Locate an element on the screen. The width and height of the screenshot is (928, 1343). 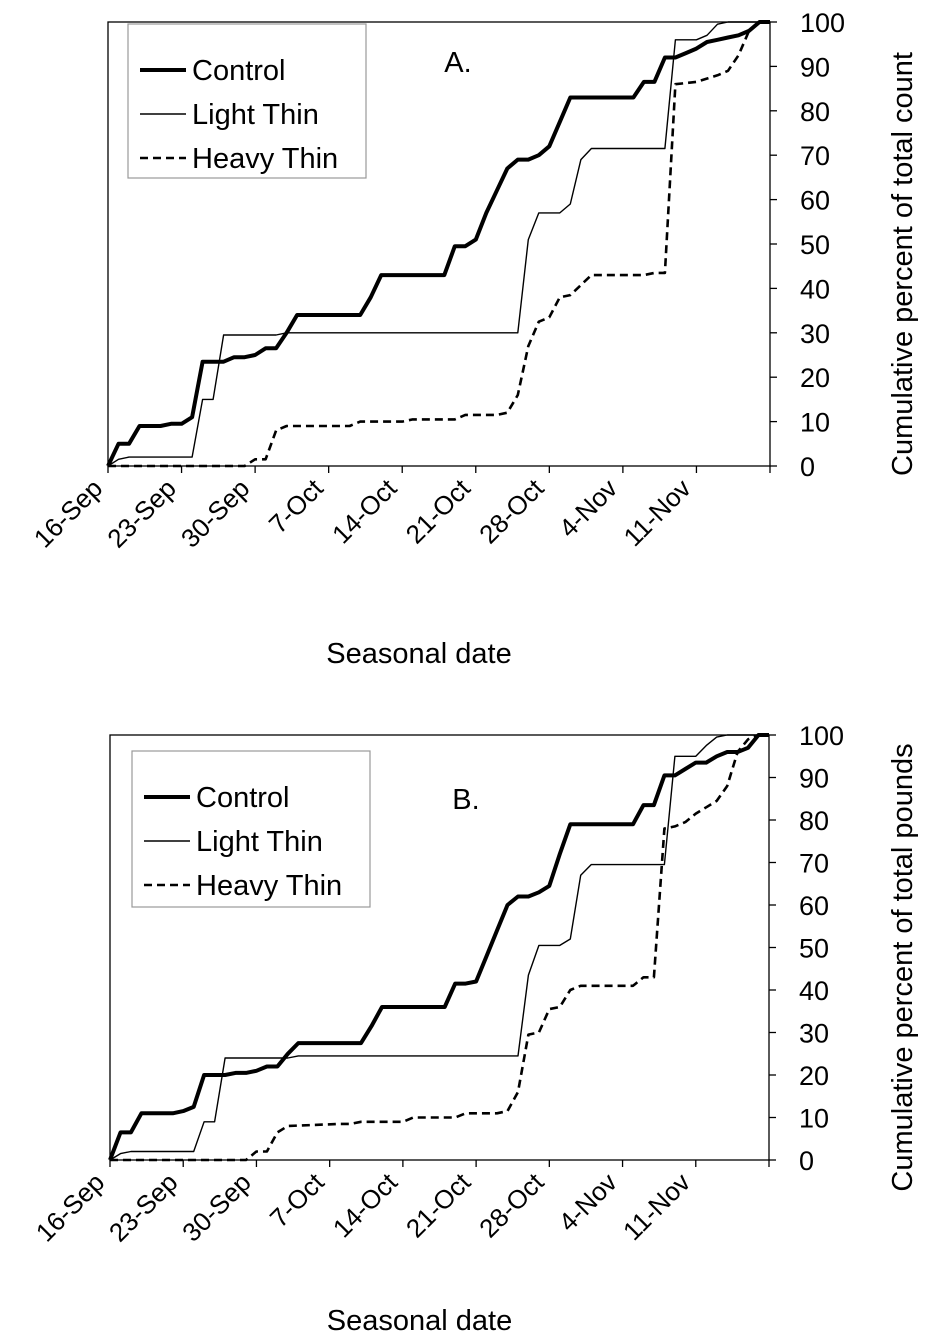
panel-label: A. is located at coordinates (457, 63).